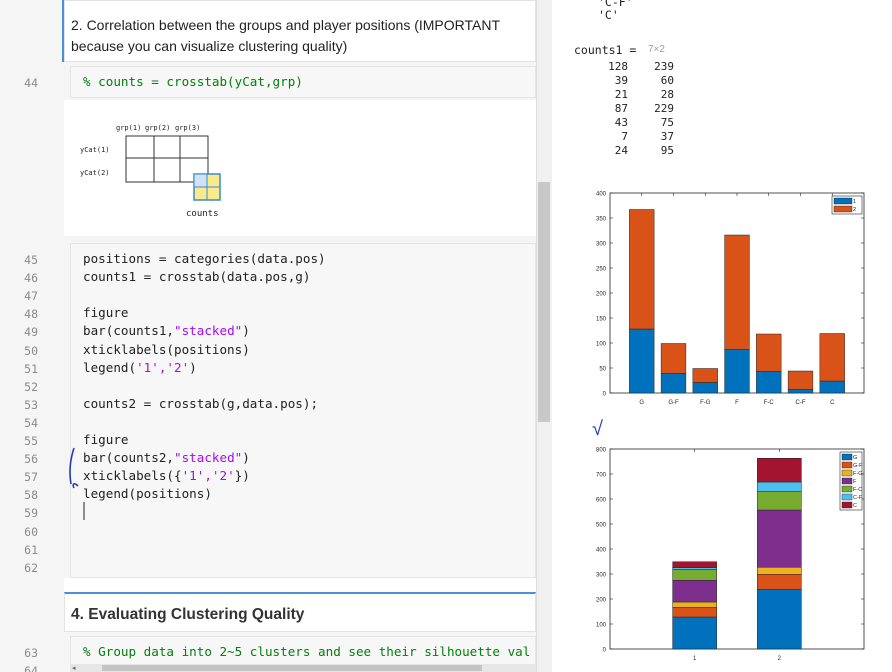 This screenshot has height=672, width=892. I want to click on x-tick-label: C-F, so click(801, 403).